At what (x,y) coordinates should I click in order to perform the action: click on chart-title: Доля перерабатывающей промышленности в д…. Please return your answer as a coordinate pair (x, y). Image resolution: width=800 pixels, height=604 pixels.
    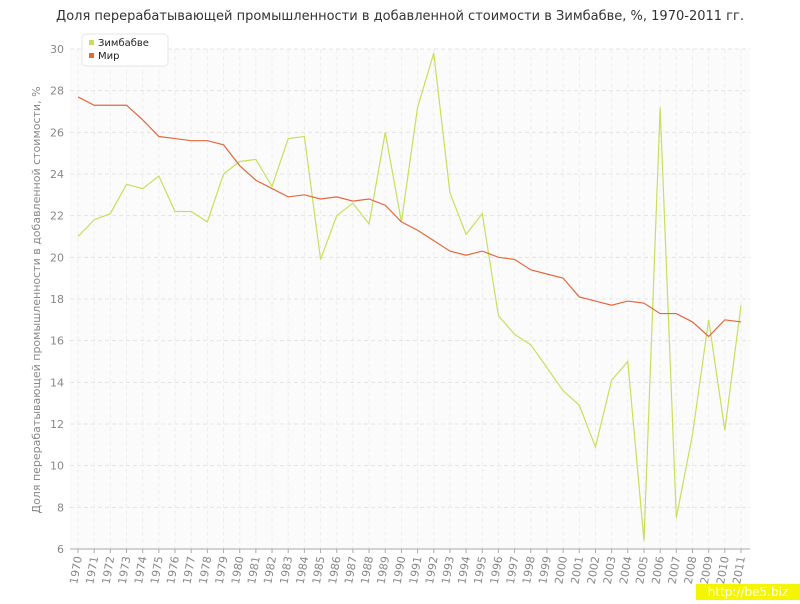
    Looking at the image, I should click on (400, 16).